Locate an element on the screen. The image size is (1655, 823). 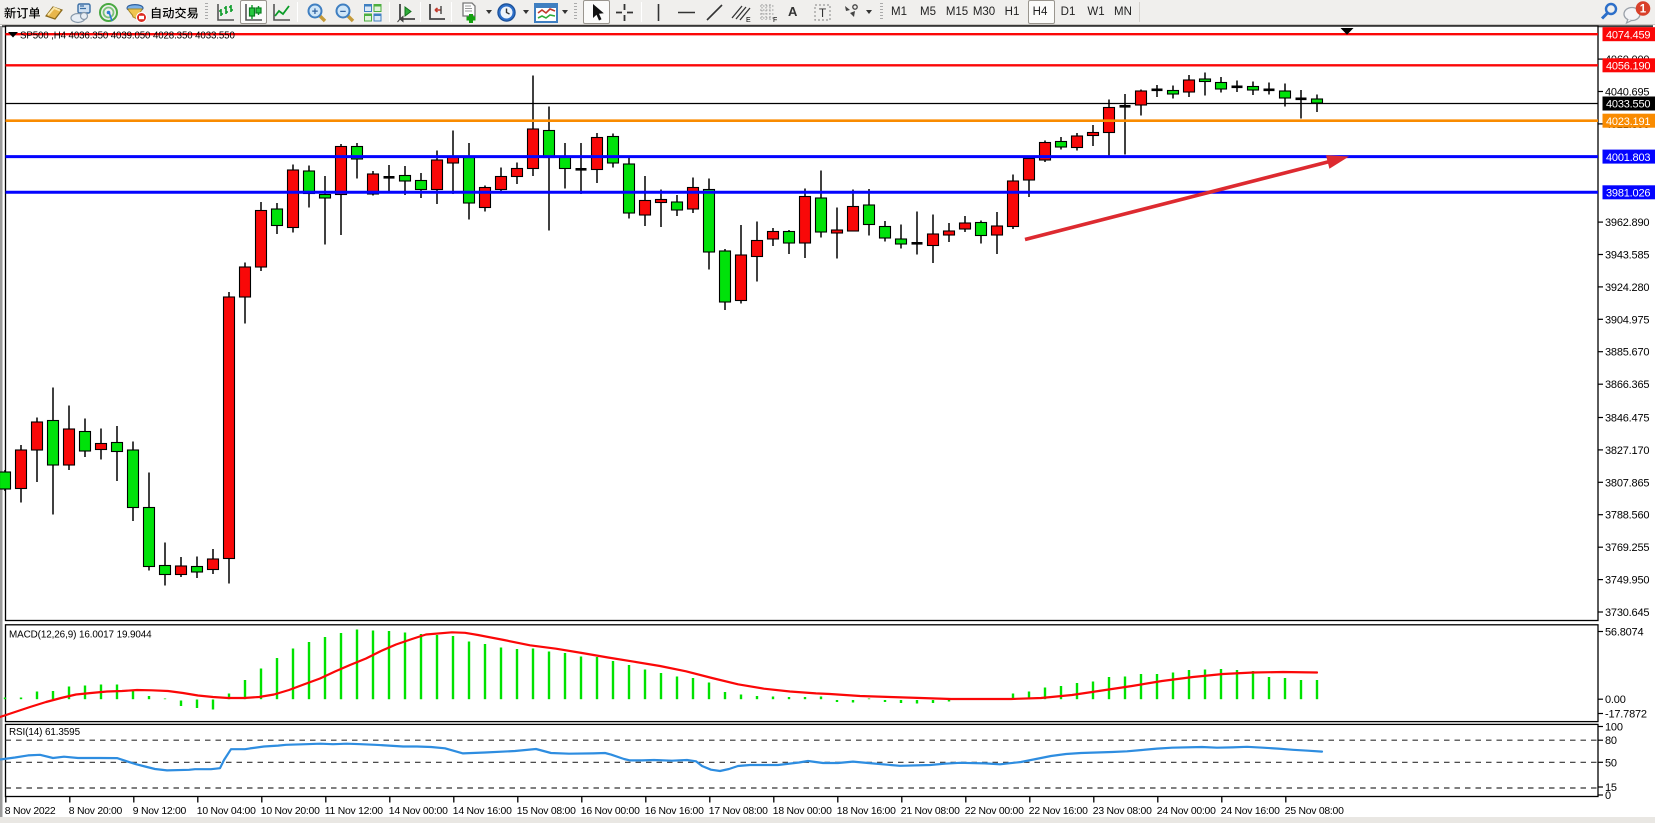
svg-text: 3807.865 is located at coordinates (1627, 483).